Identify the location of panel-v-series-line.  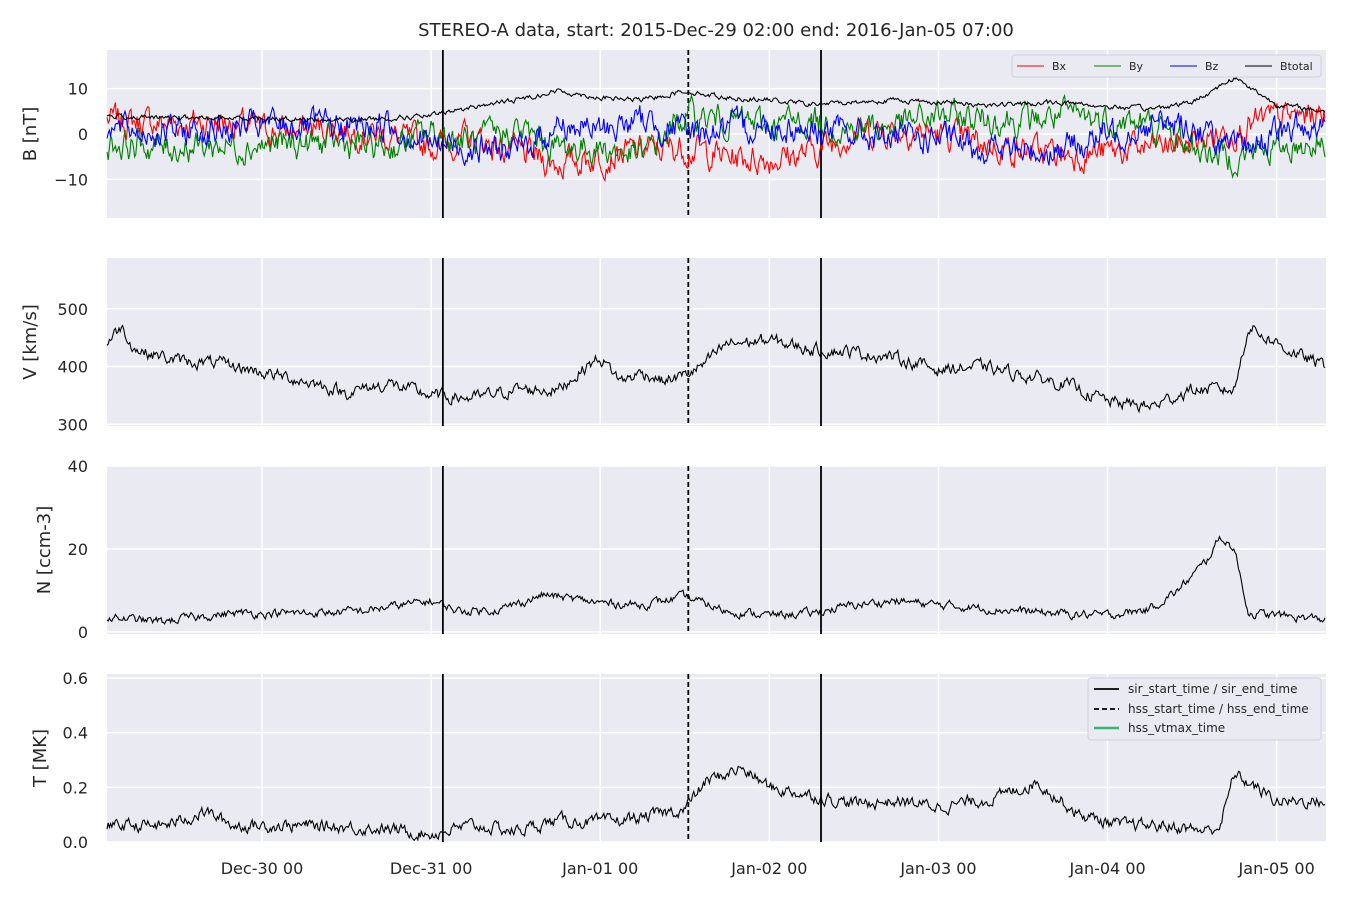
(716, 369).